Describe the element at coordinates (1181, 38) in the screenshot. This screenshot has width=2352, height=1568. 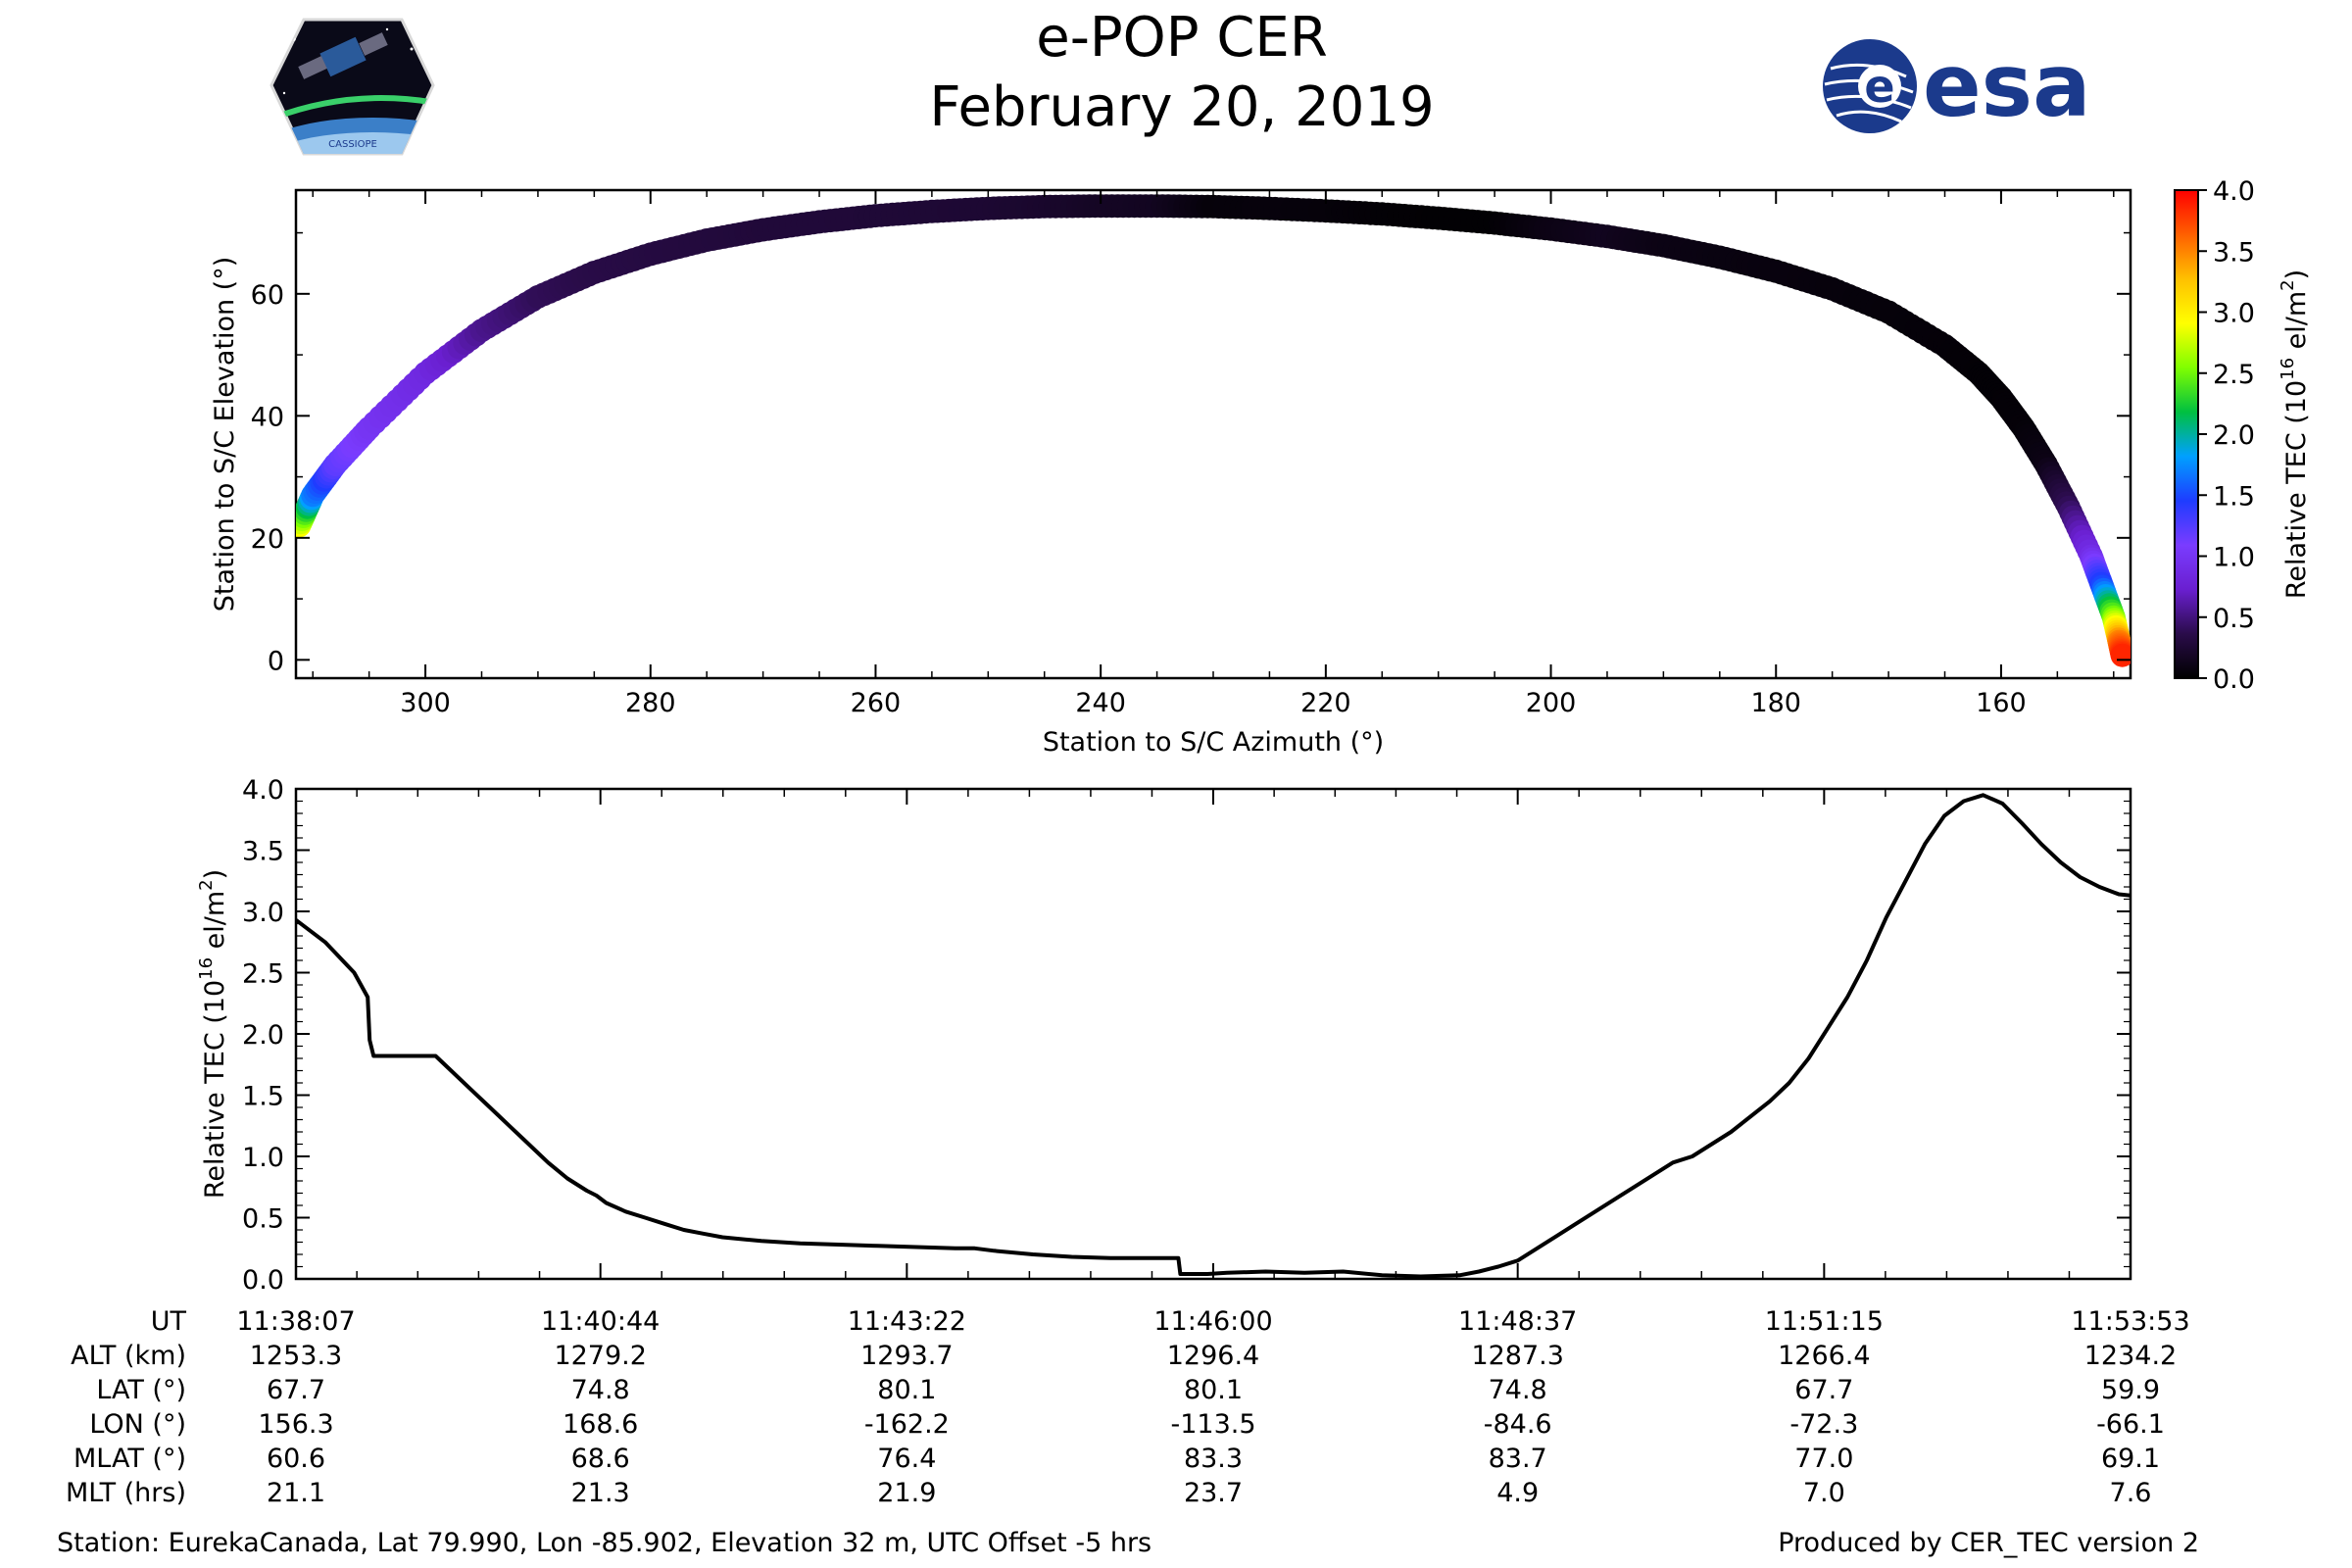
I see `chart-title: e-POP CER` at that location.